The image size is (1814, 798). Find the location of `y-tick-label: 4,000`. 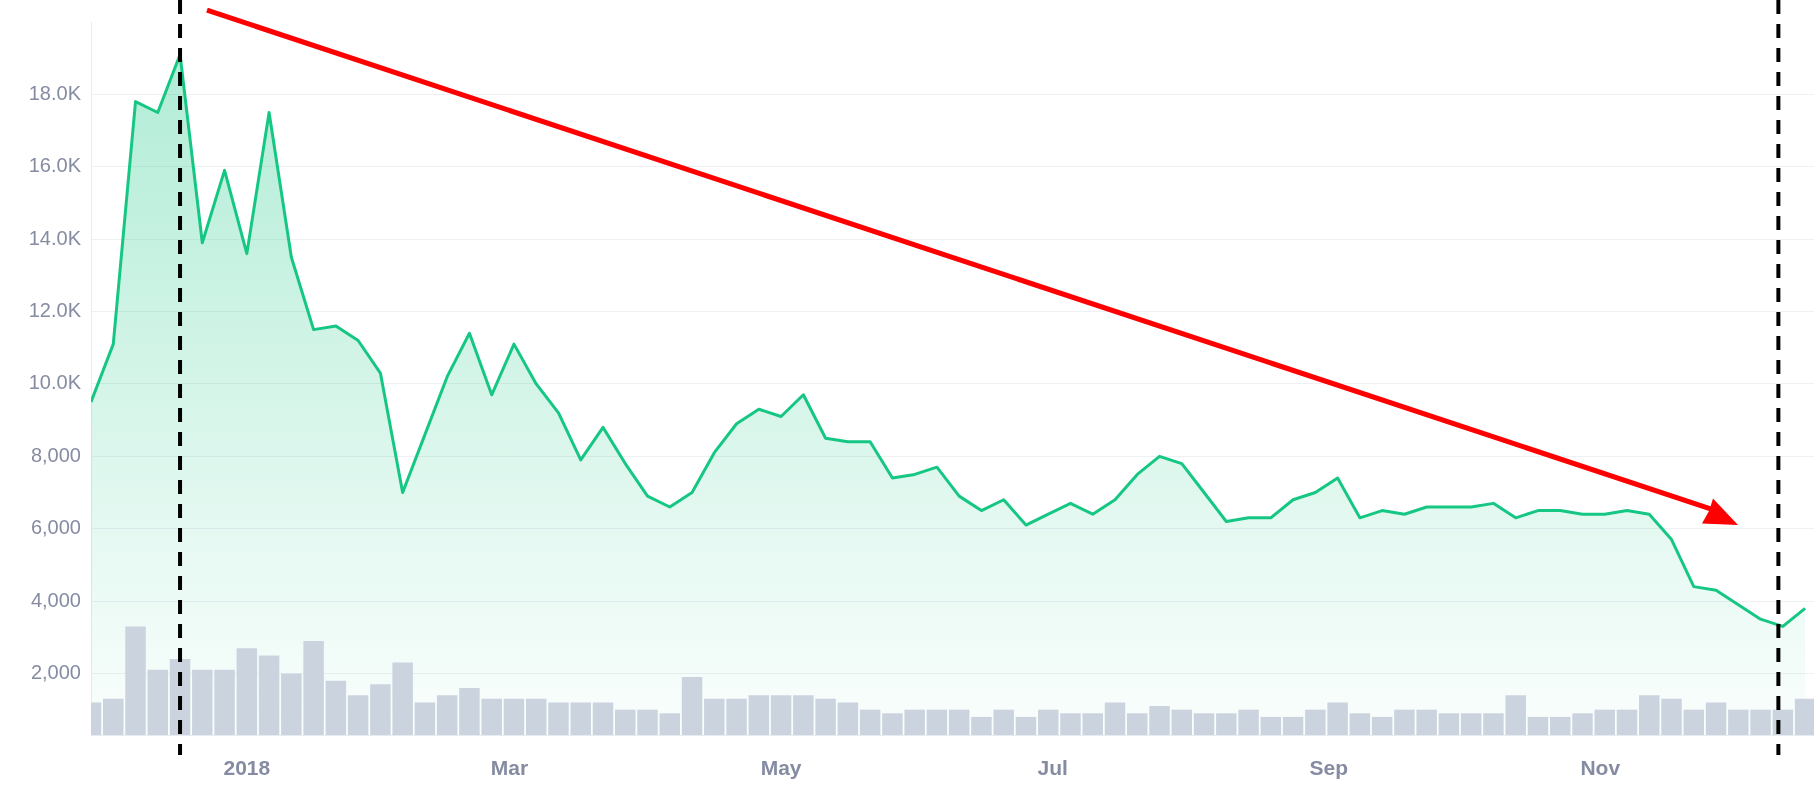

y-tick-label: 4,000 is located at coordinates (55, 599).